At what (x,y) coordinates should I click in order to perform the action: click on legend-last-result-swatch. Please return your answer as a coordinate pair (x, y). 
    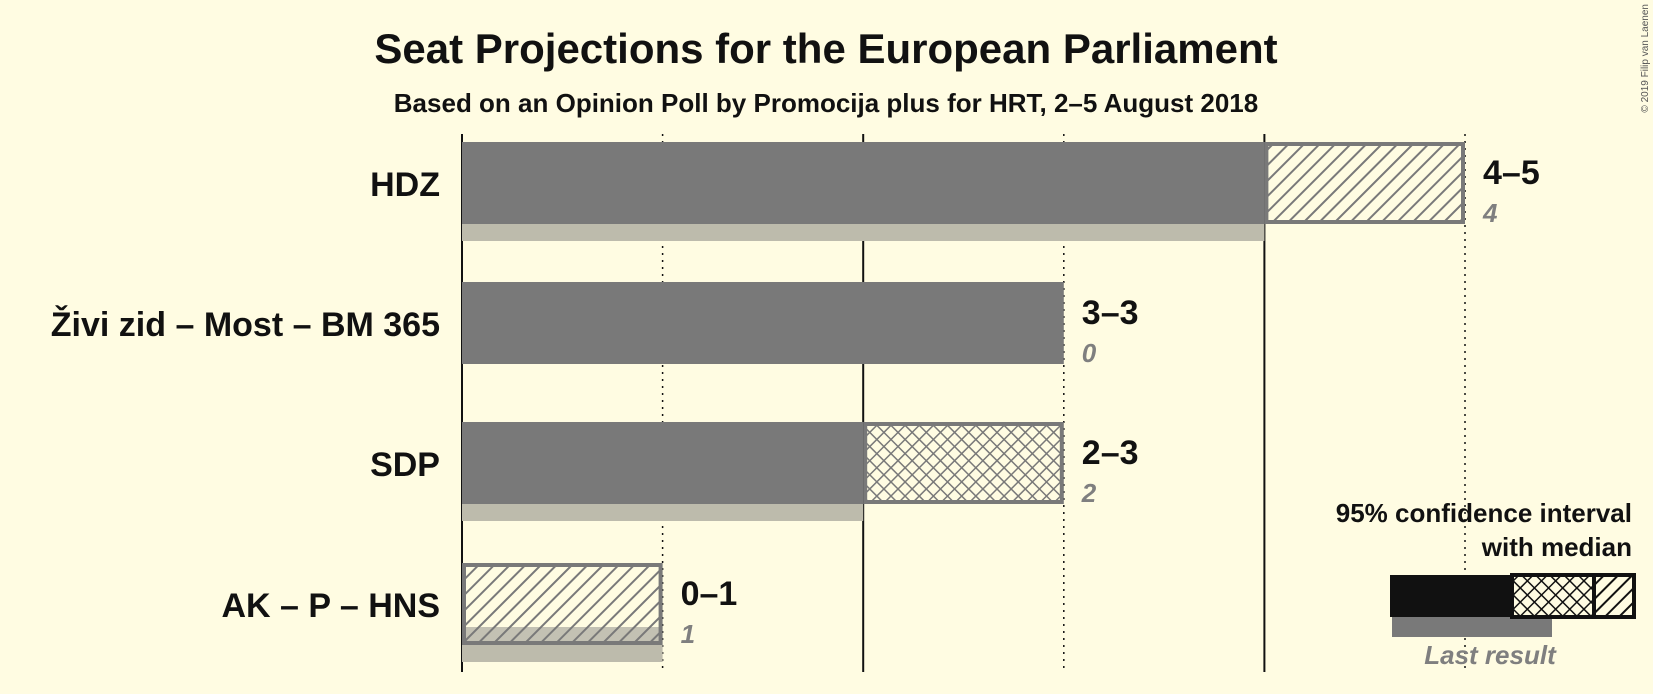
    Looking at the image, I should click on (1472, 626).